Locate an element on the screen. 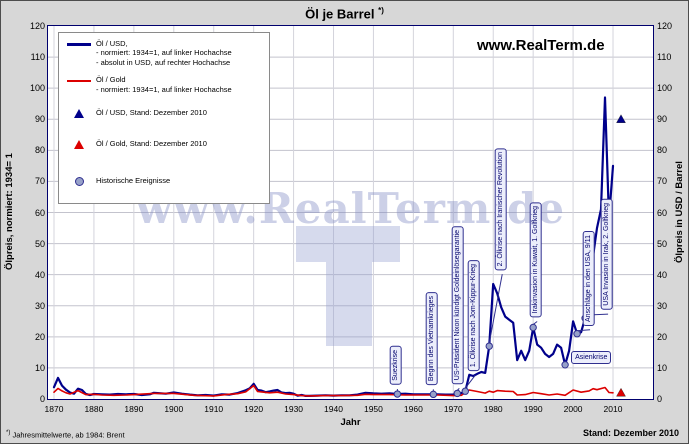 The image size is (689, 444). x-tick-label: 1900 is located at coordinates (174, 409).